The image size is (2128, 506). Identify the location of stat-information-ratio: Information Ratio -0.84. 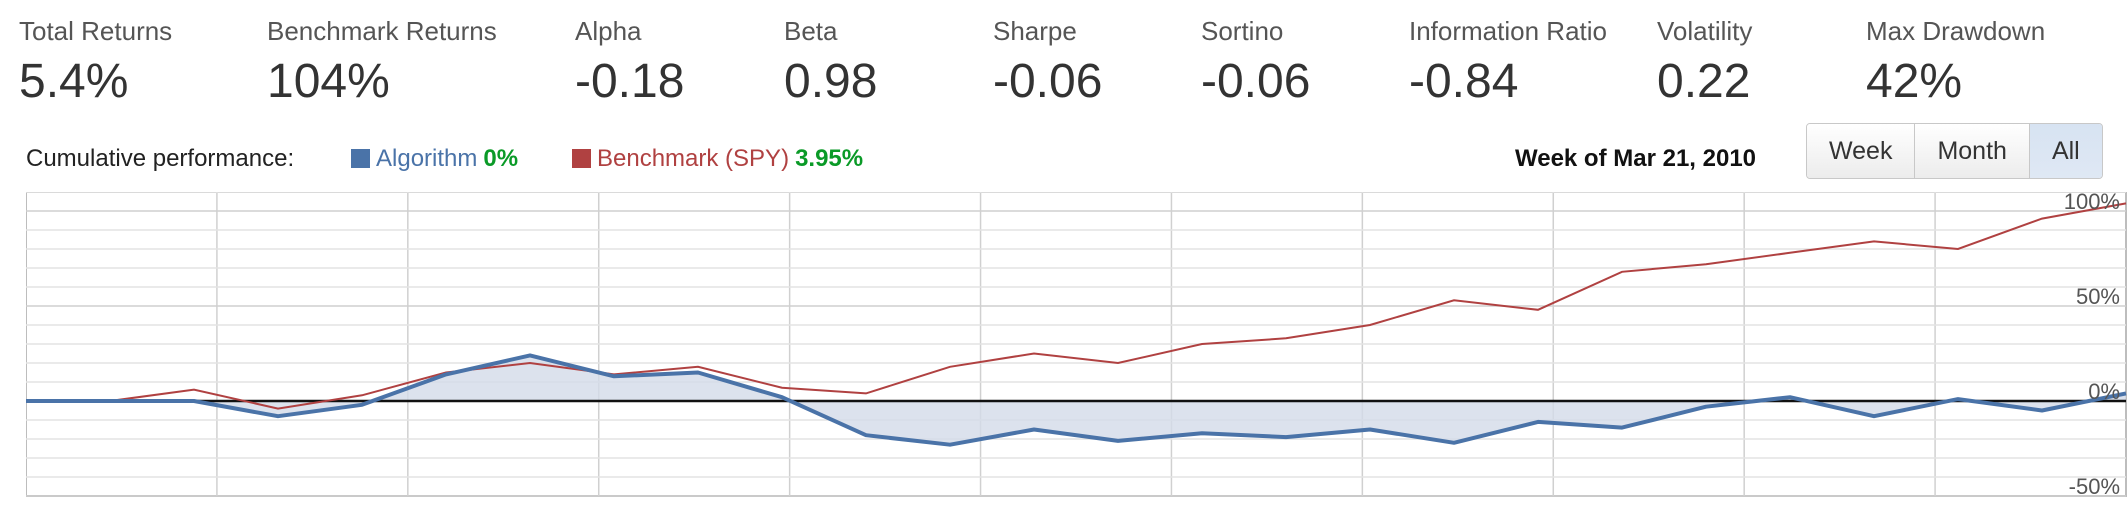
(1508, 62).